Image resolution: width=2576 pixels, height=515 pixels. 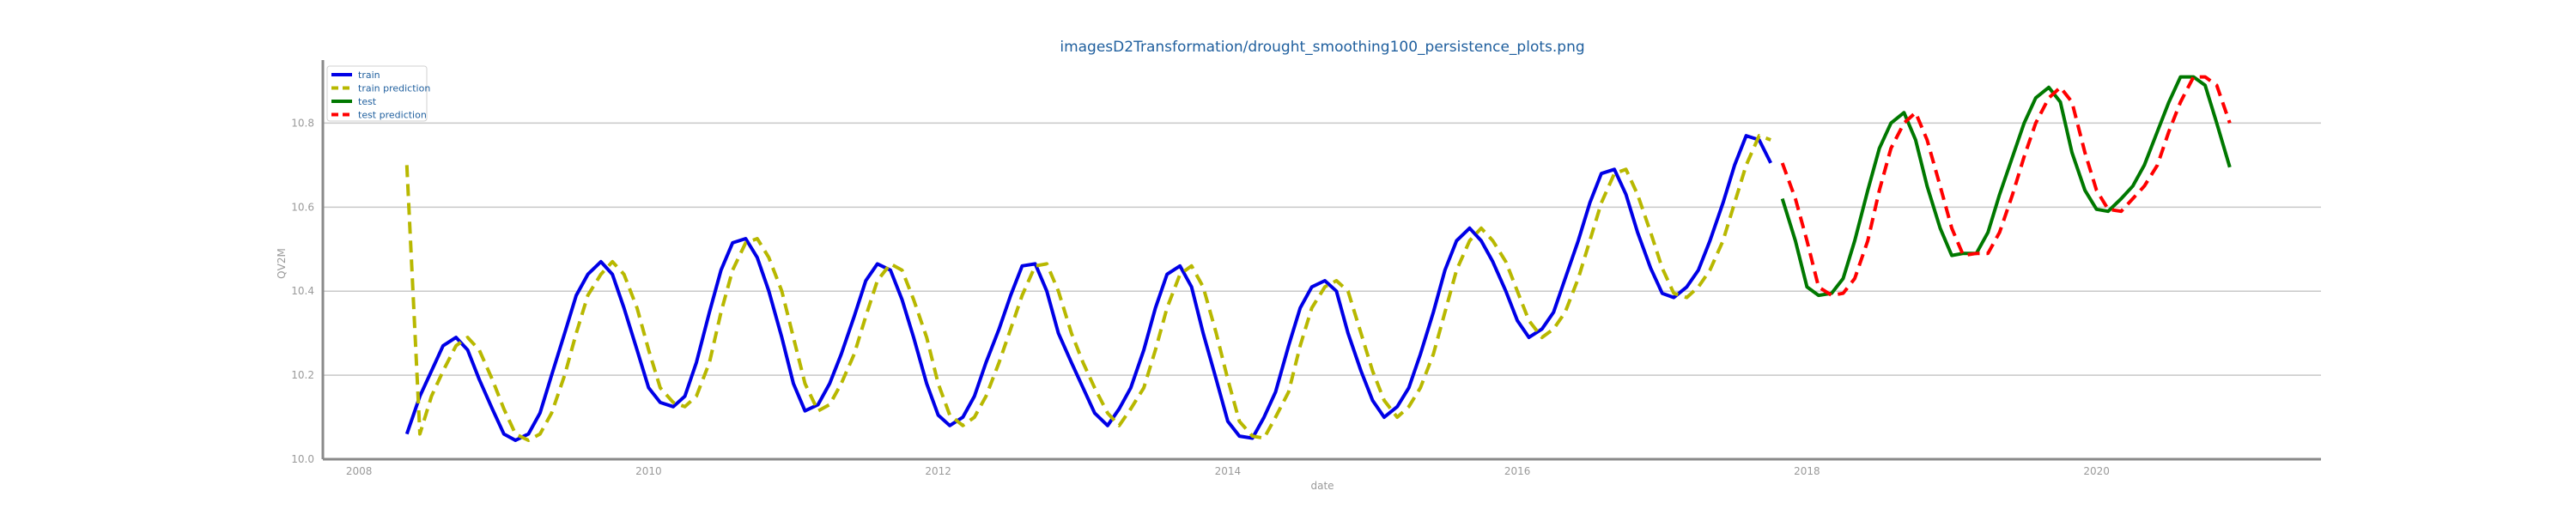 What do you see at coordinates (302, 459) in the screenshot?
I see `y-tick-label: 10.0` at bounding box center [302, 459].